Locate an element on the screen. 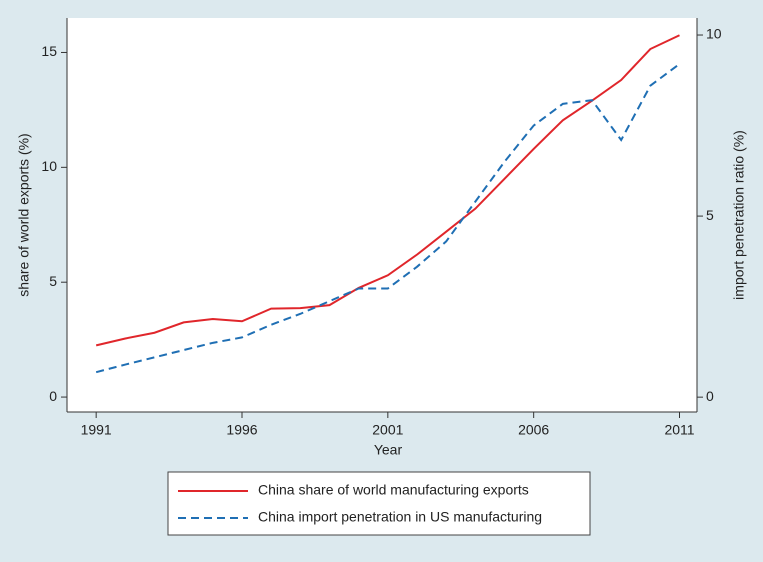 The height and width of the screenshot is (562, 763). x-tick-label: 2011 is located at coordinates (679, 430).